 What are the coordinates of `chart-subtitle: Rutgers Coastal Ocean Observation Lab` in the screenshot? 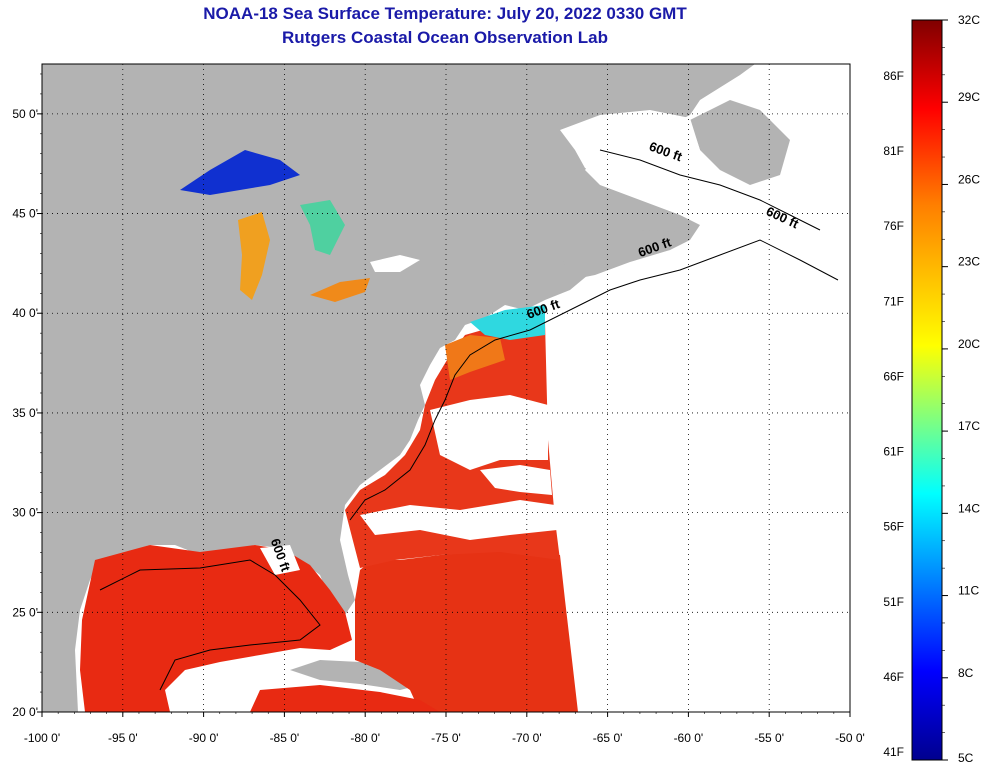 It's located at (445, 37).